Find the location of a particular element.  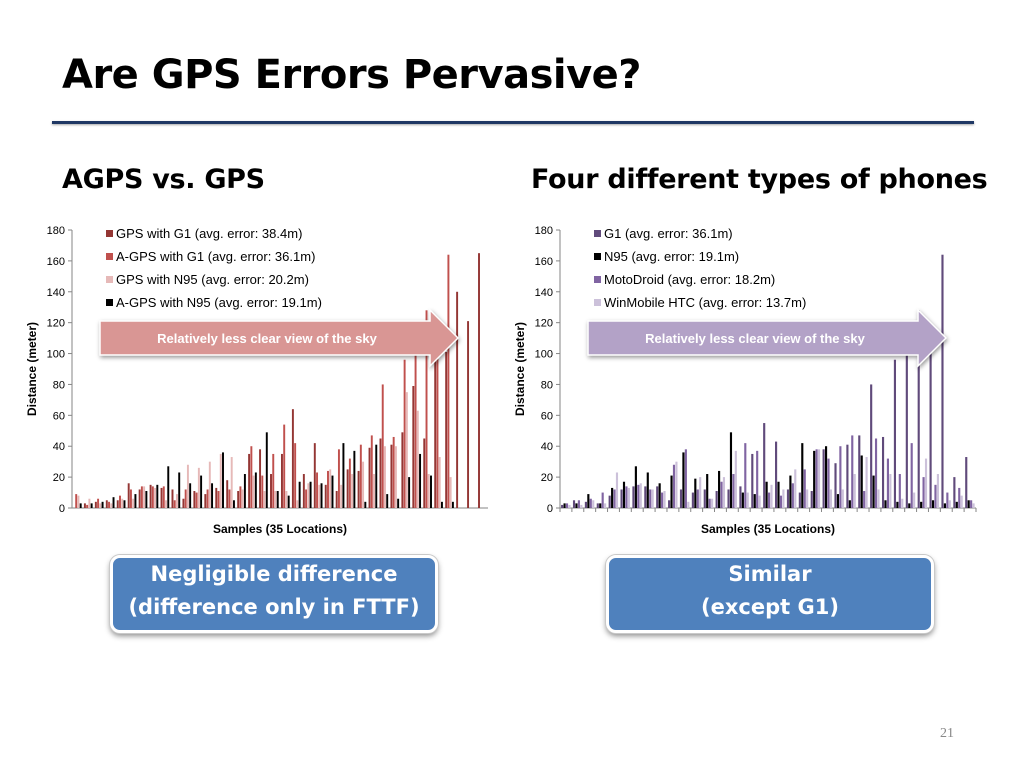

right-box-line1: Similar is located at coordinates (770, 574).